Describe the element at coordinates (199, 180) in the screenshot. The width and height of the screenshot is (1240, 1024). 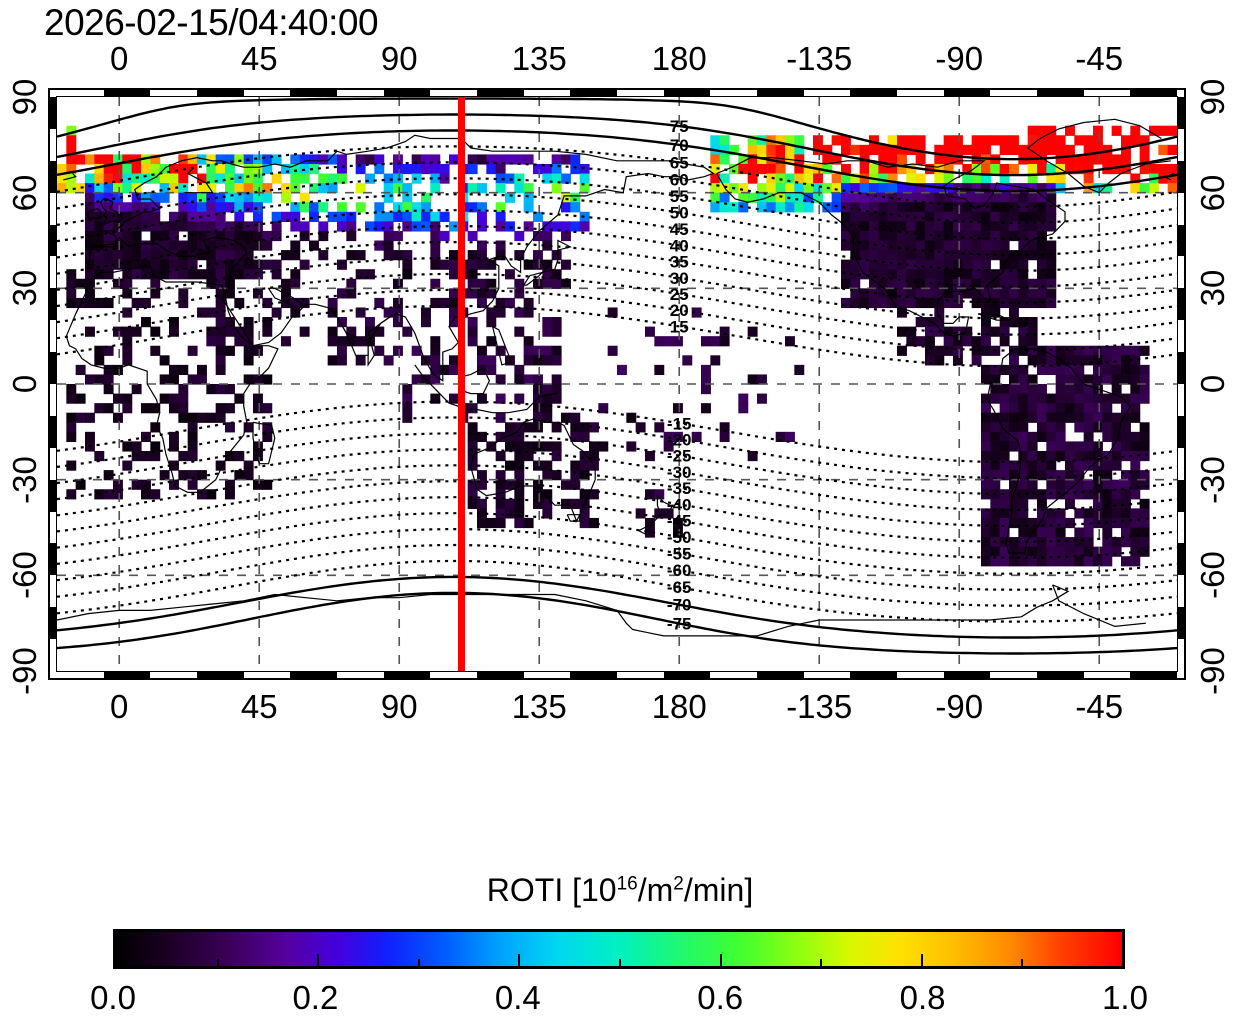
I see `coastline` at that location.